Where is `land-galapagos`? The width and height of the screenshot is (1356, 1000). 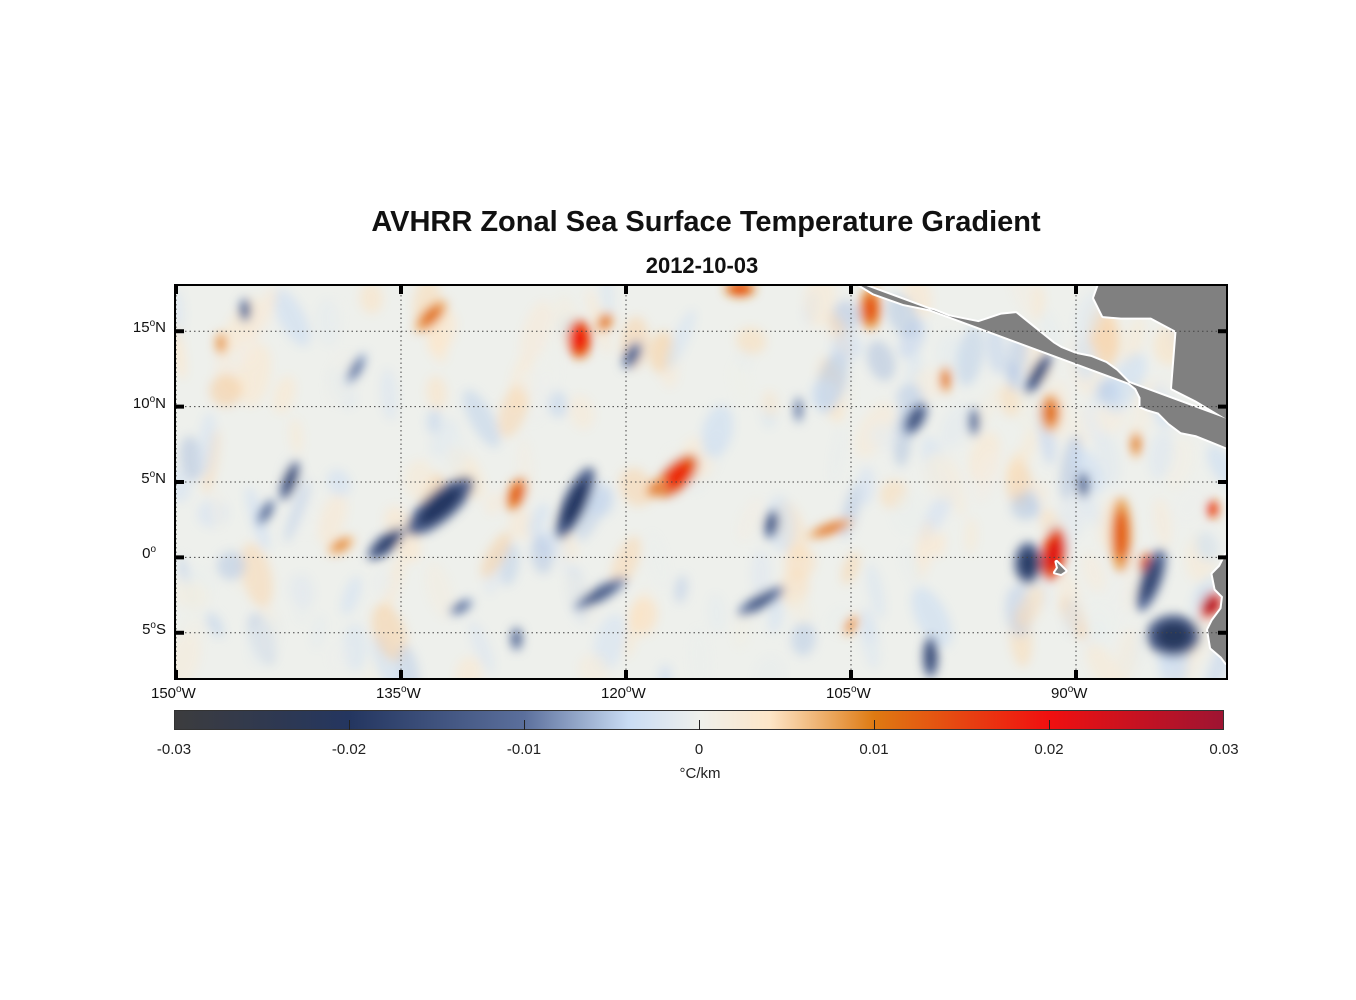 land-galapagos is located at coordinates (1060, 567).